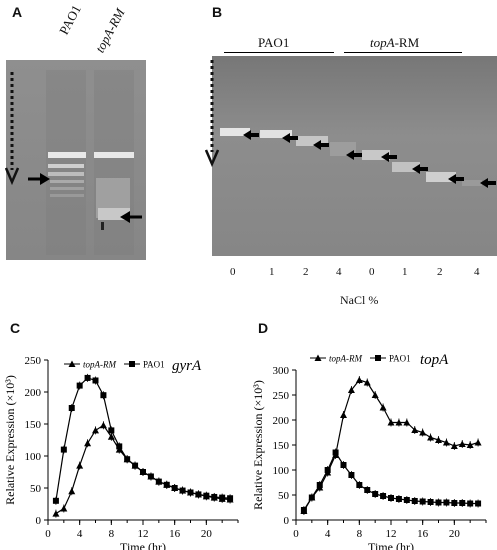  Describe the element at coordinates (281, 371) in the screenshot. I see `y-tick-label: 300` at that location.